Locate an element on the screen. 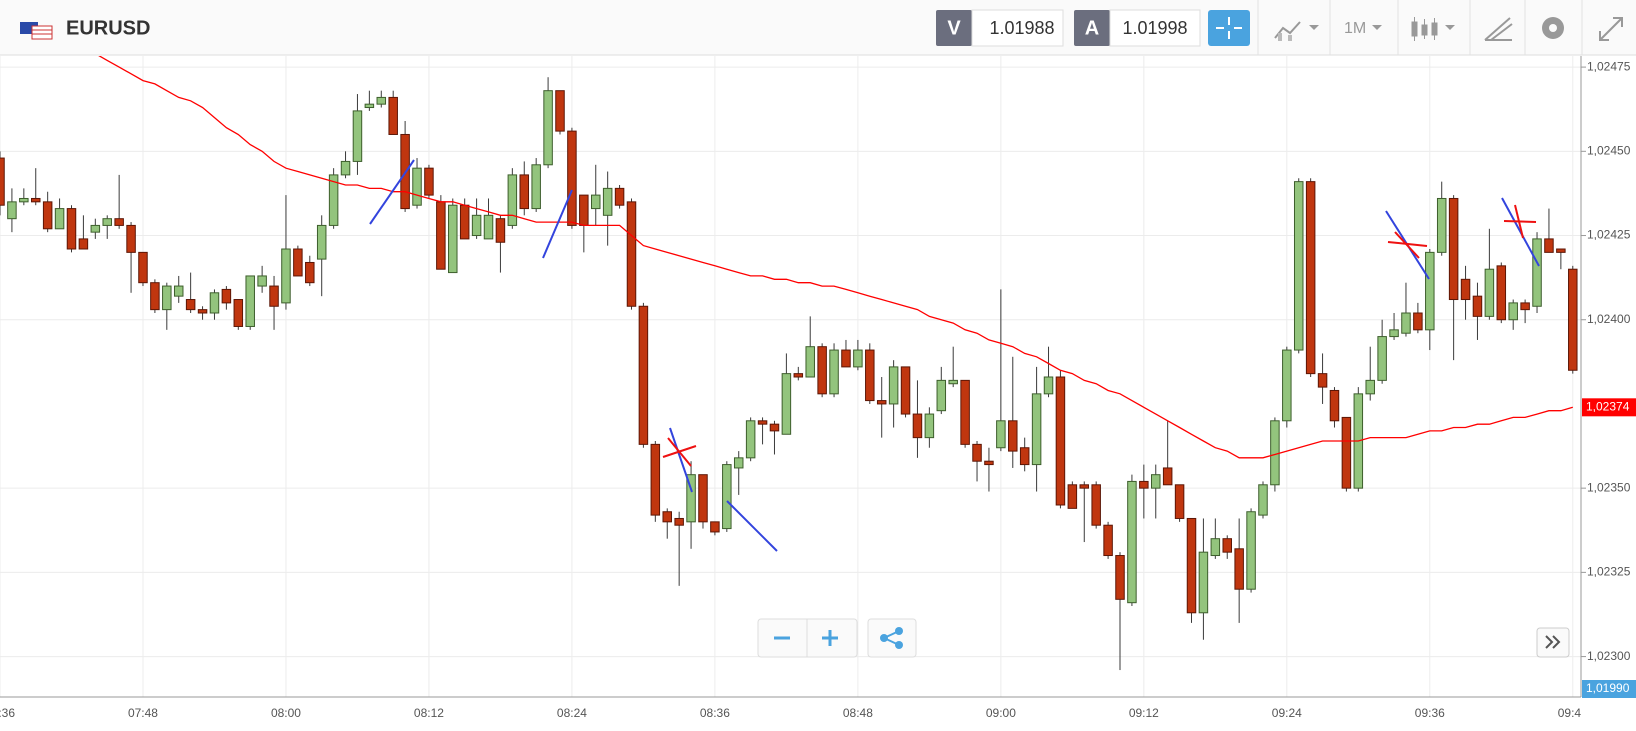  buy-label: A is located at coordinates (1092, 28).